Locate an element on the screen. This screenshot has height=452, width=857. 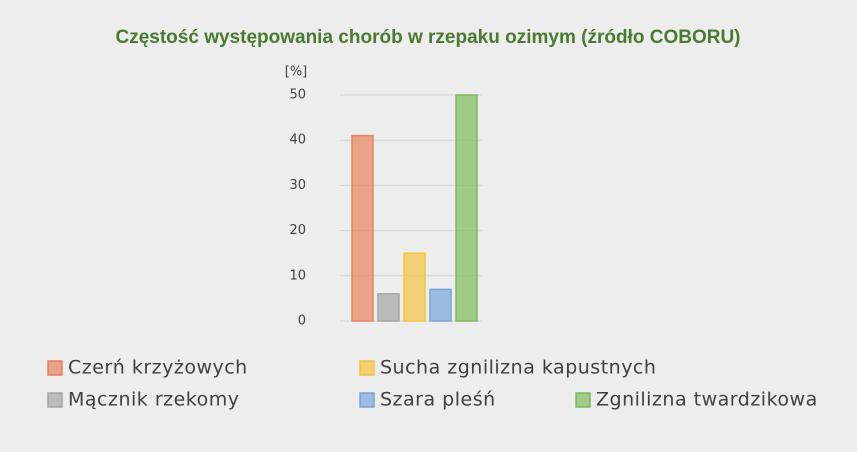
y-tick-label: 30 is located at coordinates (297, 185).